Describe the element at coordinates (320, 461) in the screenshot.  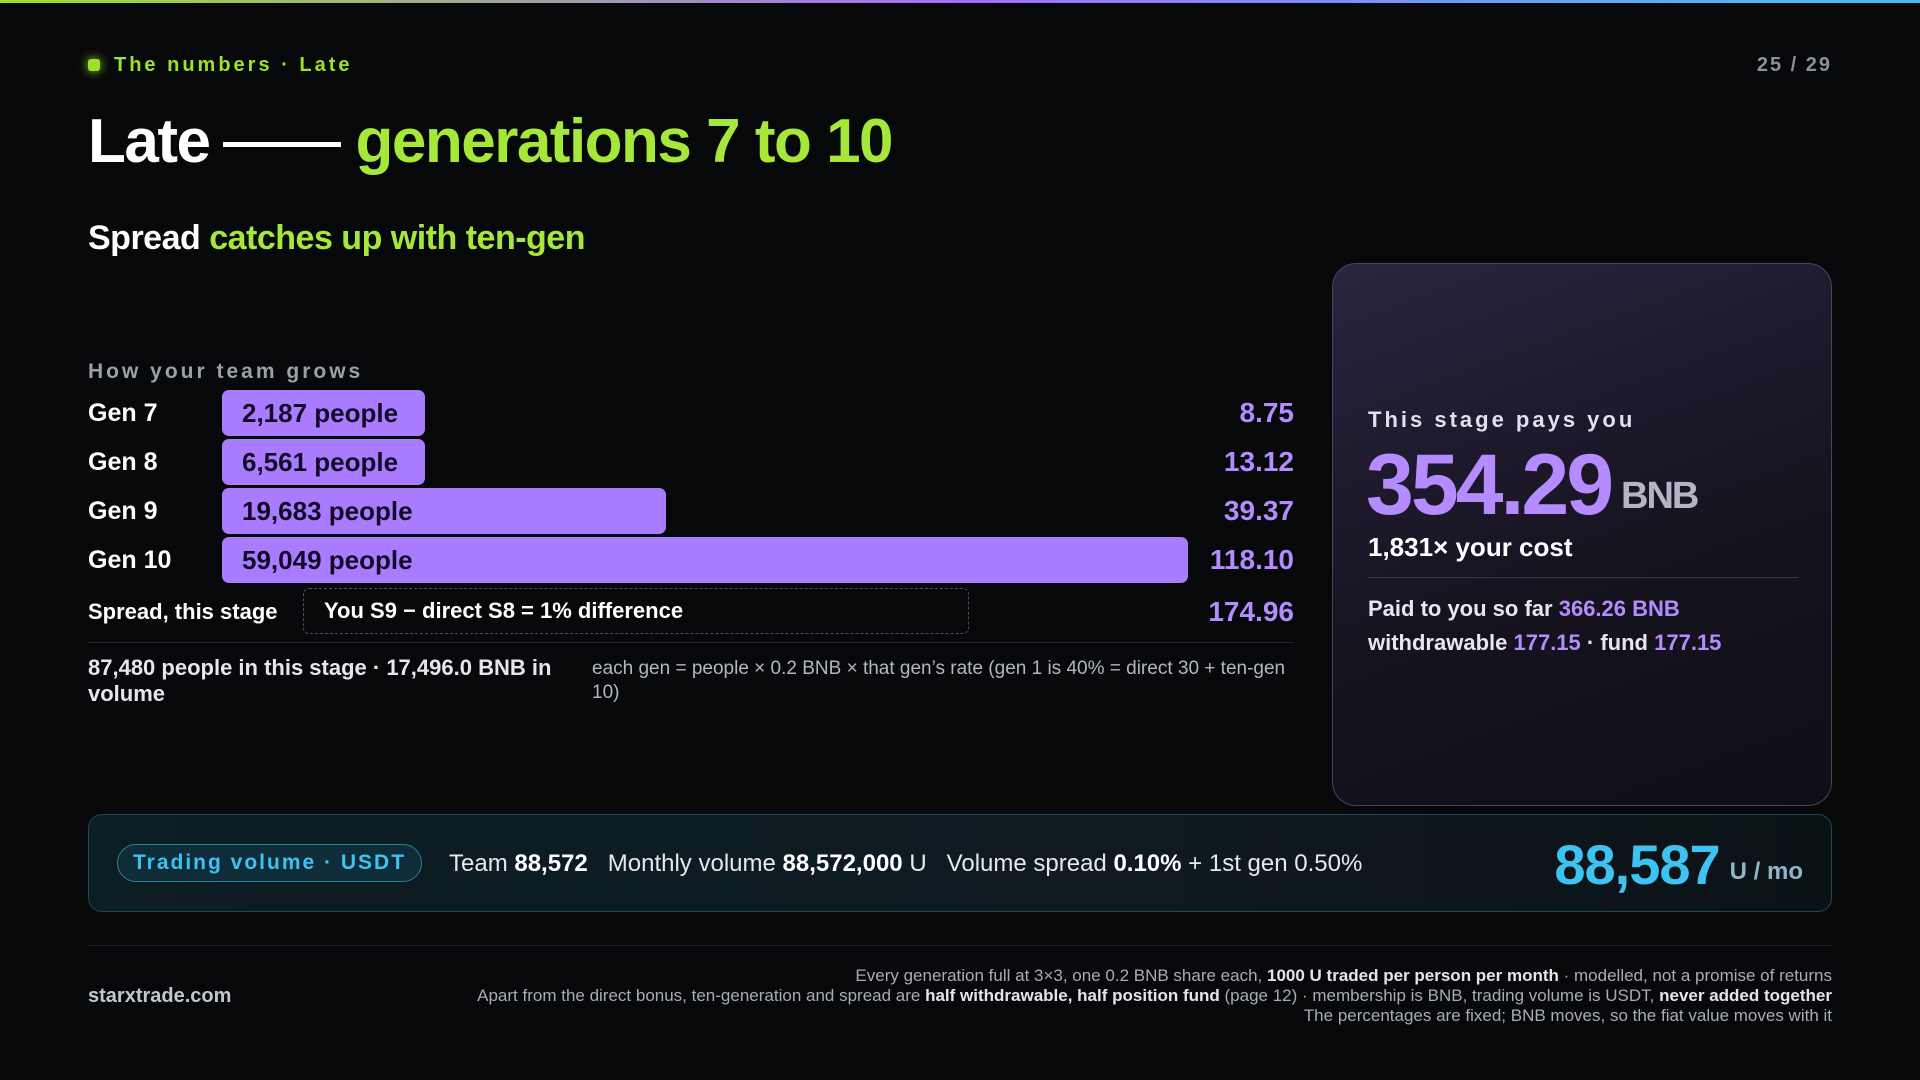
I see `gen-people-count: 6,561 people` at that location.